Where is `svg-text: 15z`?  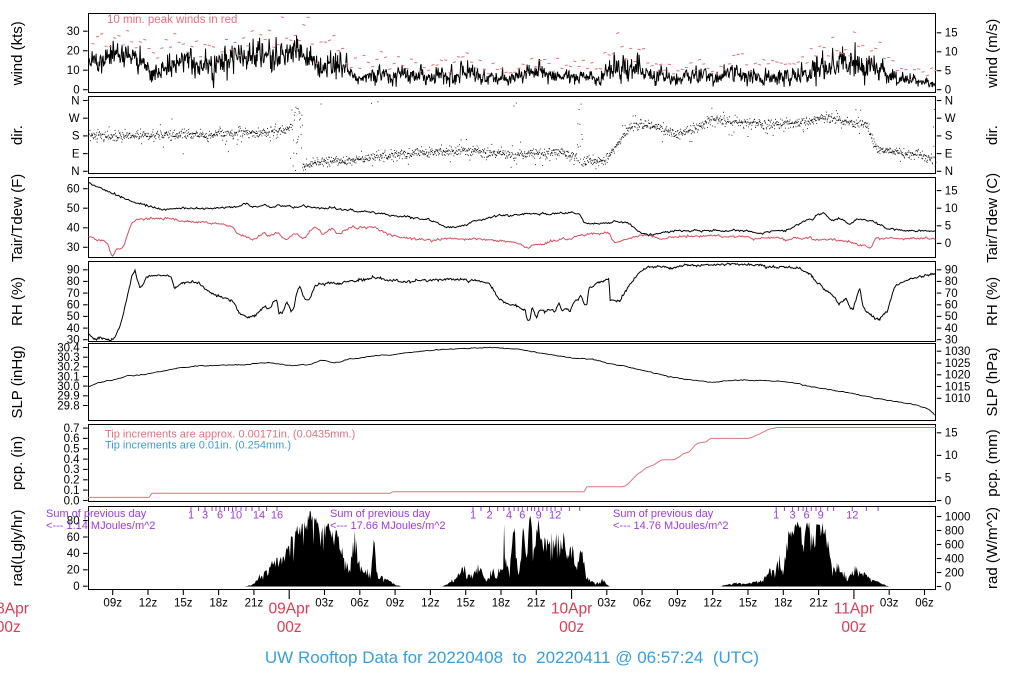 svg-text: 15z is located at coordinates (748, 604).